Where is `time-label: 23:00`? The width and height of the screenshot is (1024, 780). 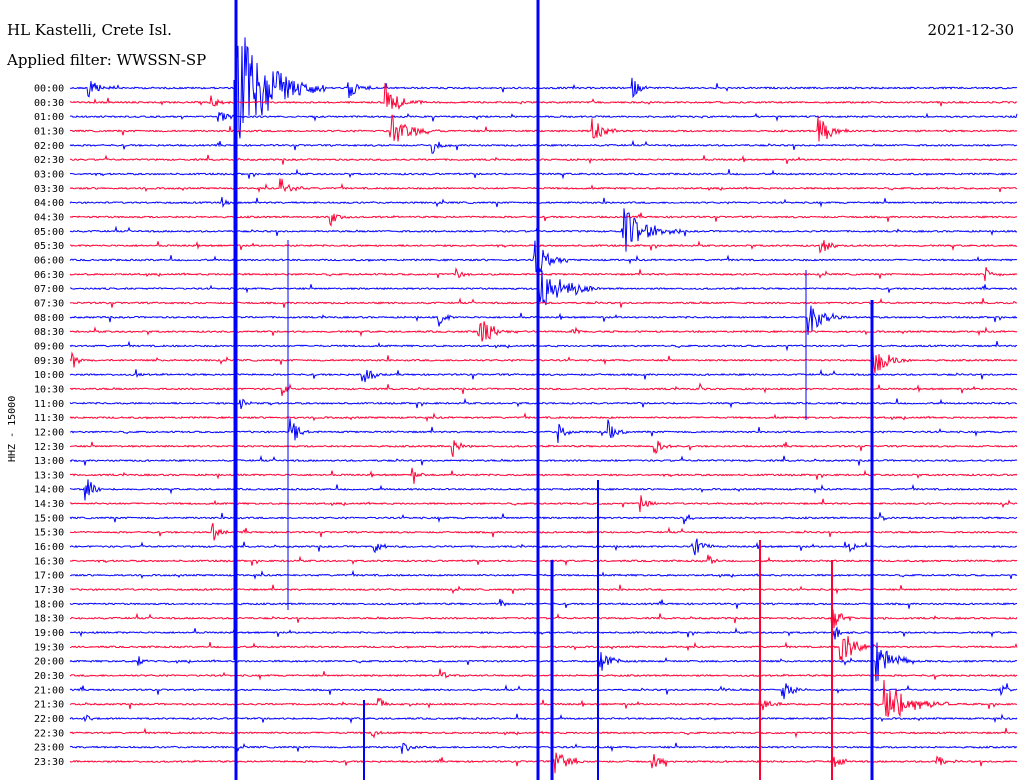 time-label: 23:00 is located at coordinates (49, 748).